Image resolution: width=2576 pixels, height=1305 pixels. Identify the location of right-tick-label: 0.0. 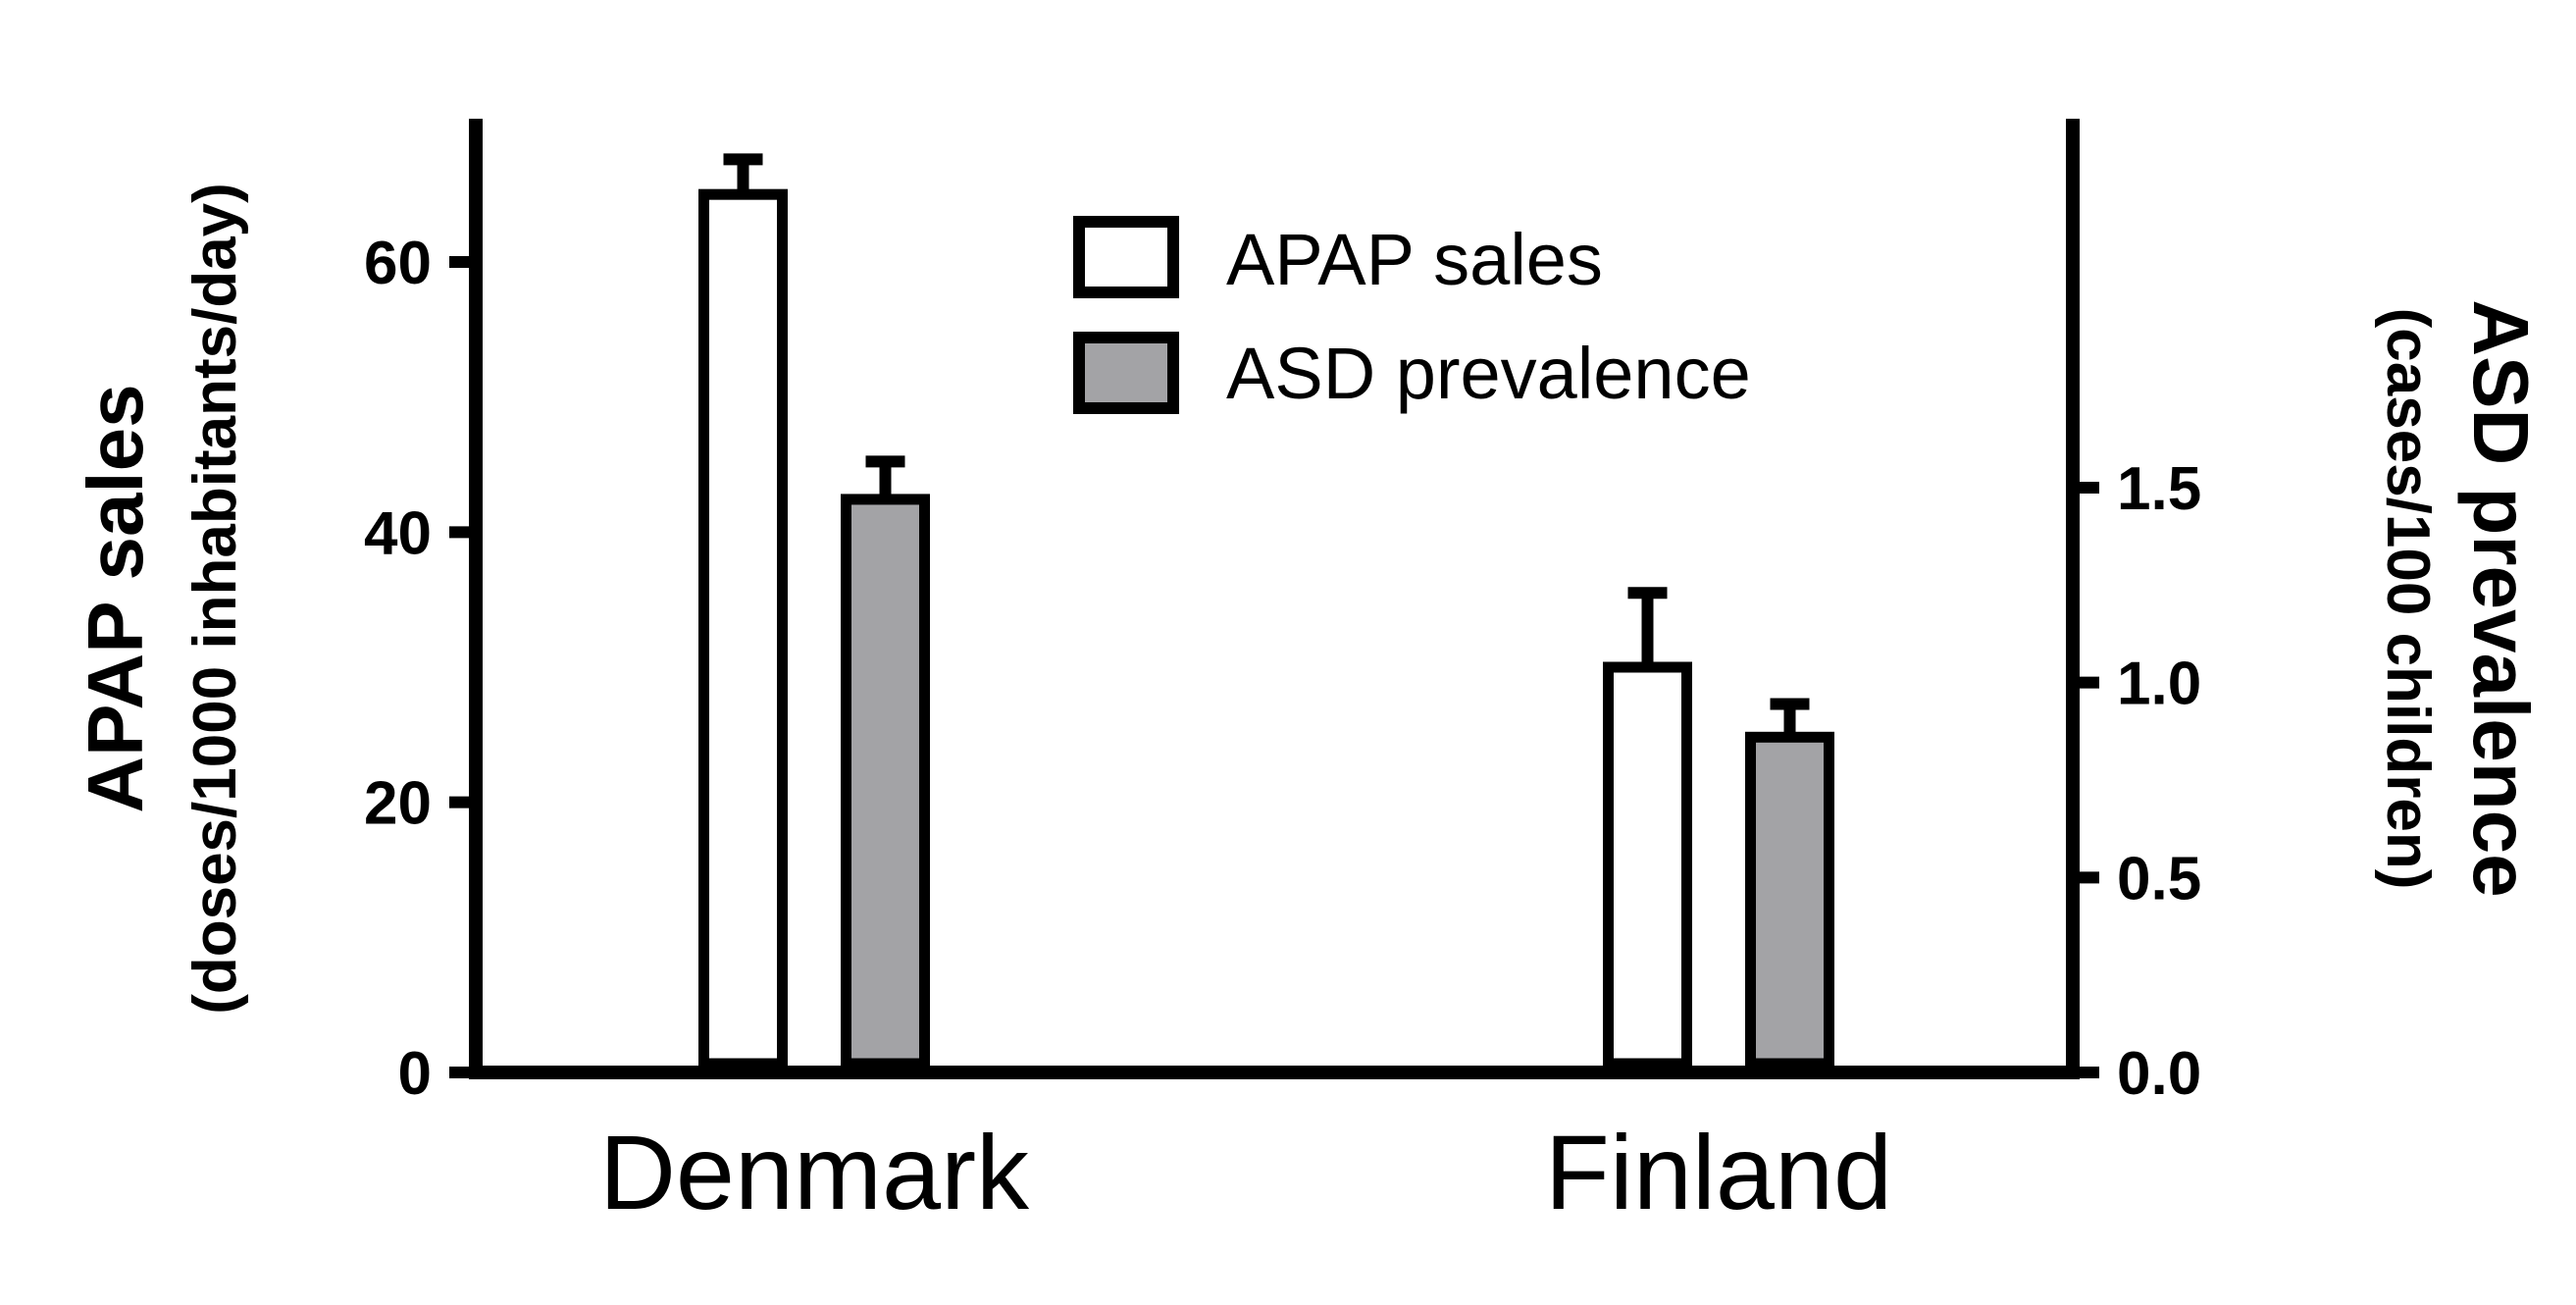
(2159, 1074).